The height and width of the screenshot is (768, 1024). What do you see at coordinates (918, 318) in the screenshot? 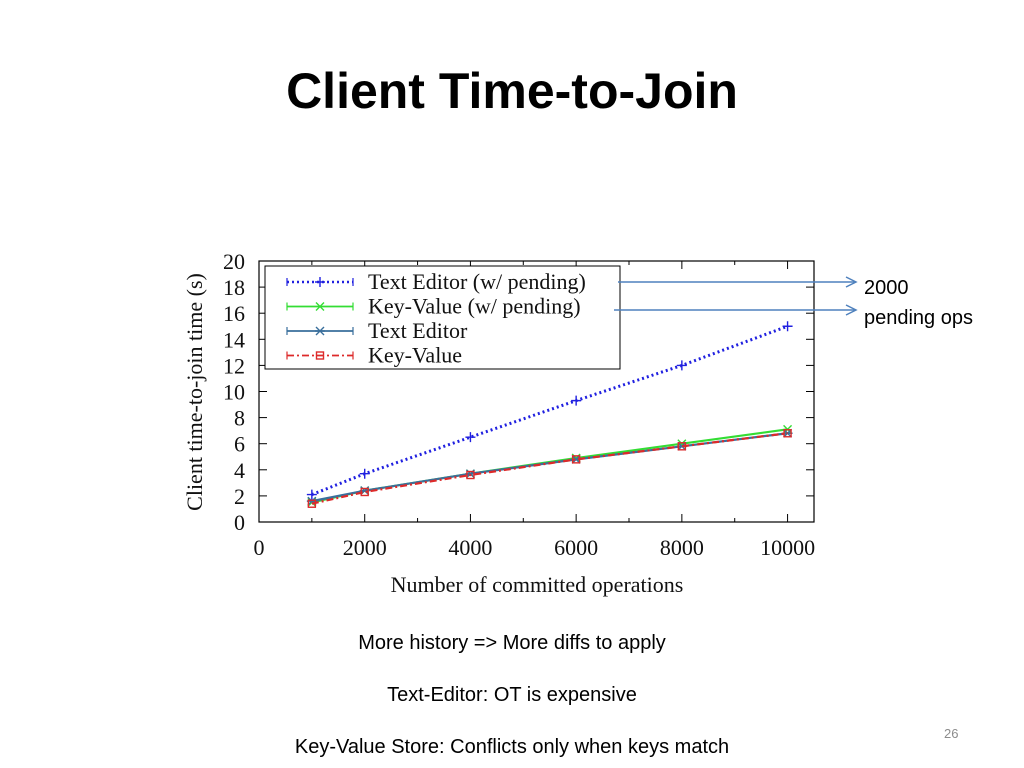
I see `annotation-line-2: pending ops` at bounding box center [918, 318].